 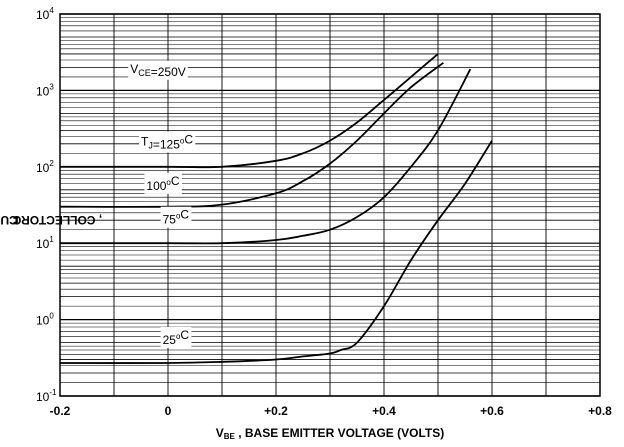 I want to click on y-tick-label: 10³, so click(x=45, y=90).